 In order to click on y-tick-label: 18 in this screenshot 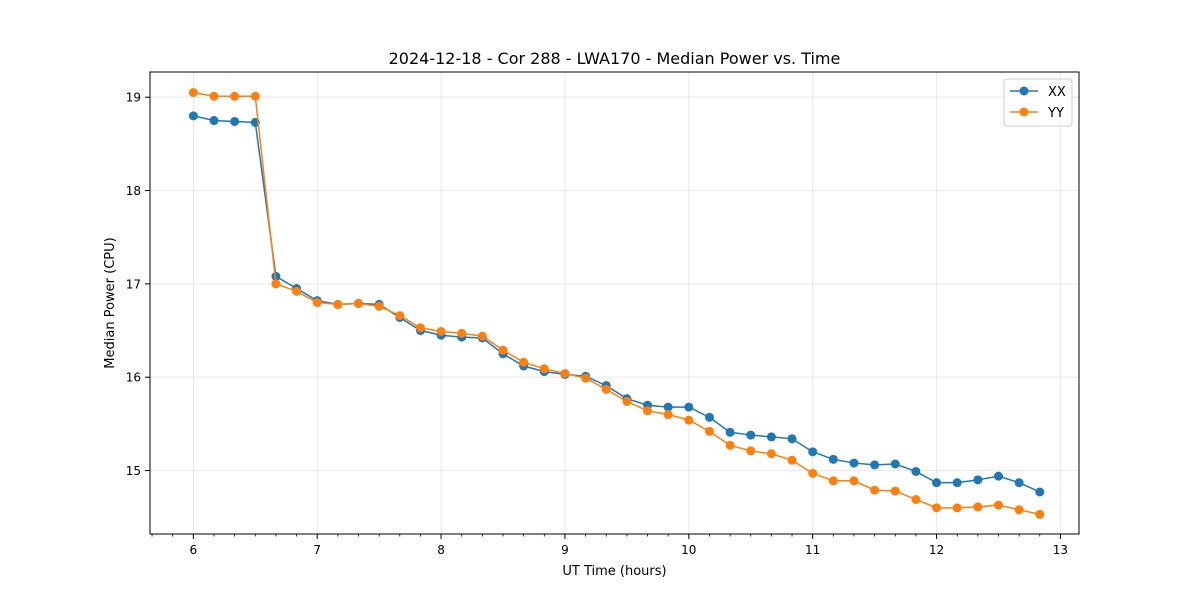, I will do `click(133, 191)`.